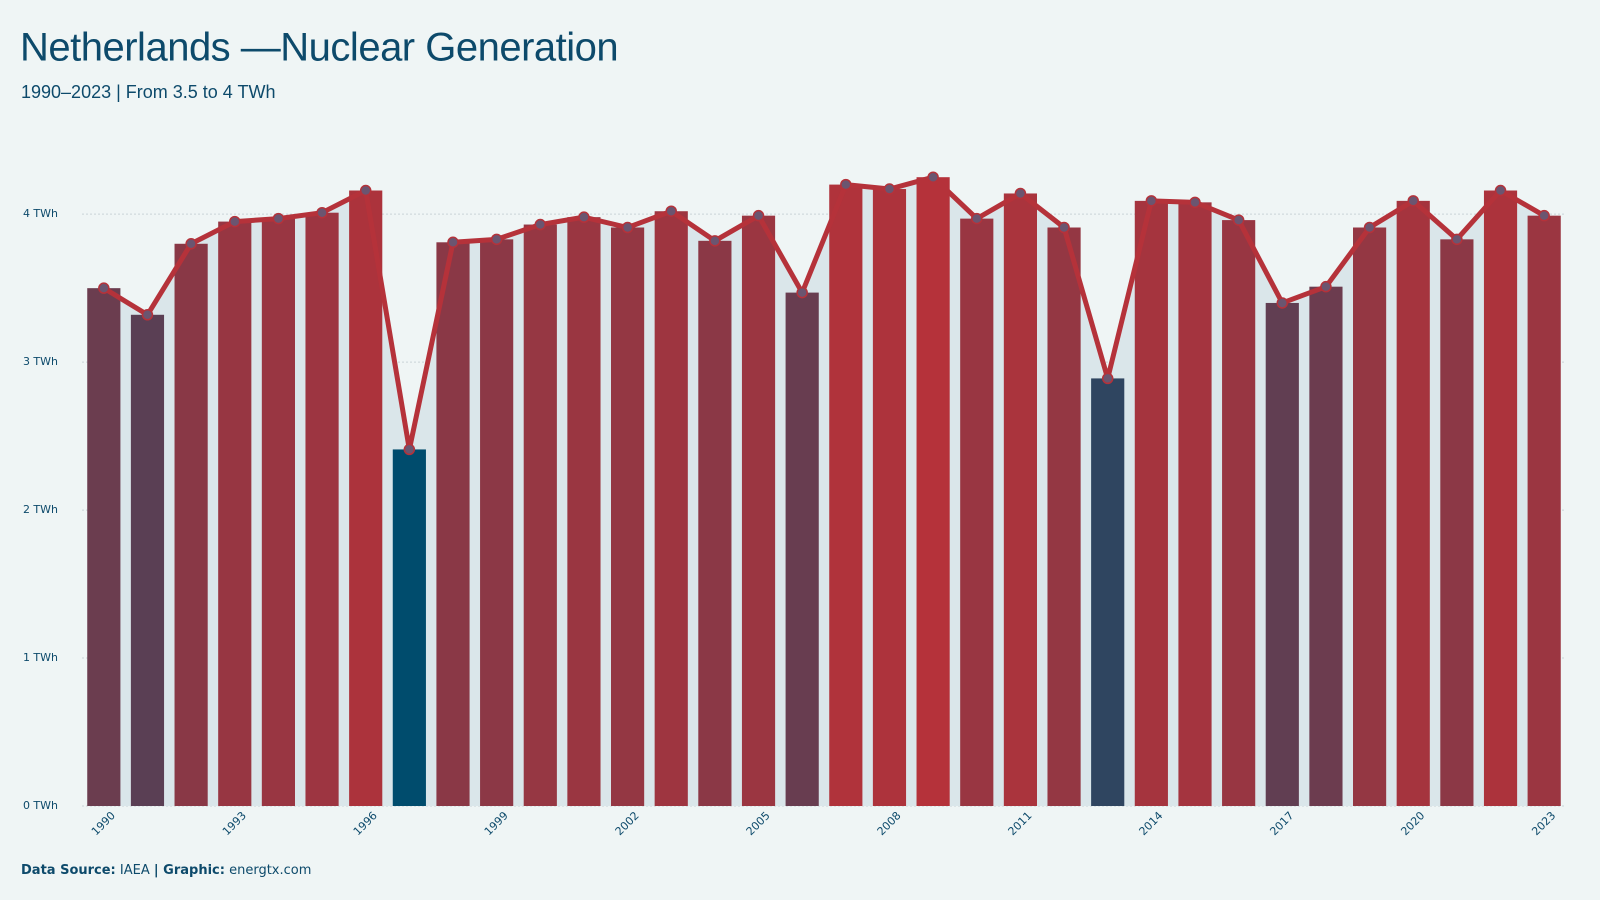 The image size is (1600, 900). Describe the element at coordinates (135, 870) in the screenshot. I see `footer-source: IAEA` at that location.